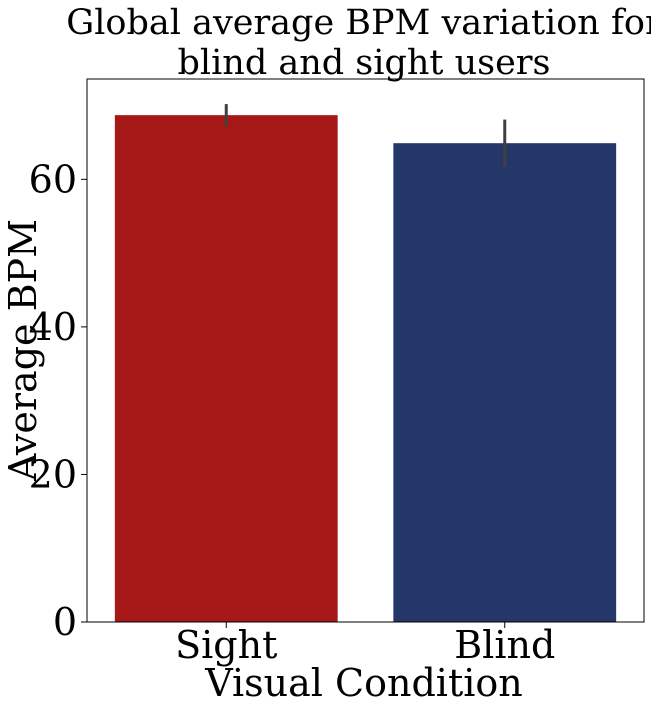 The height and width of the screenshot is (708, 651). Describe the element at coordinates (504, 645) in the screenshot. I see `x-tick-label-blind: Blind` at that location.